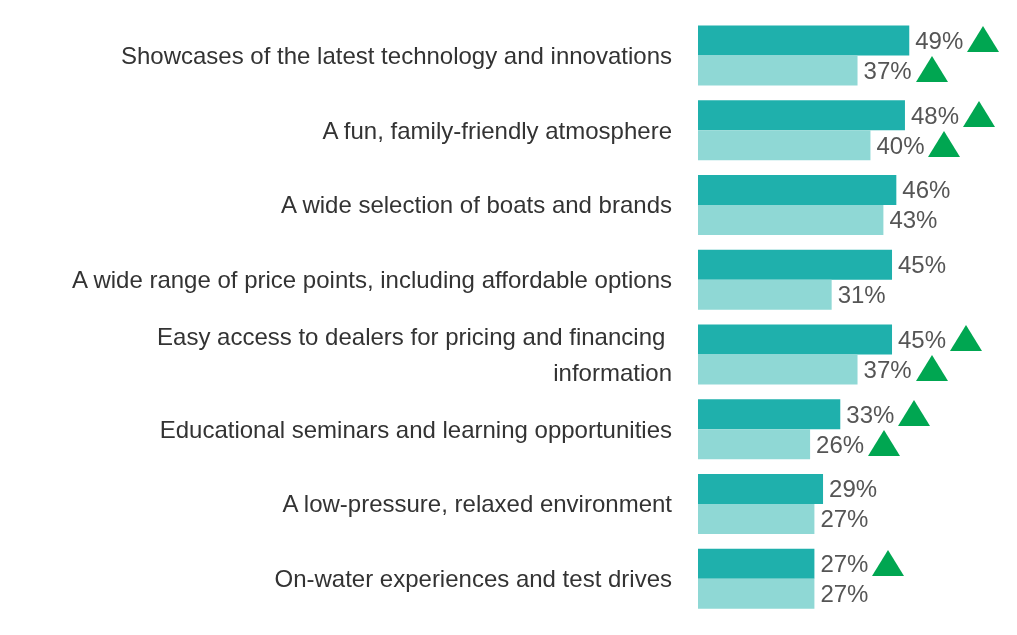  Describe the element at coordinates (477, 504) in the screenshot. I see `y-tick-label: A low-pressure, relaxed environment` at that location.